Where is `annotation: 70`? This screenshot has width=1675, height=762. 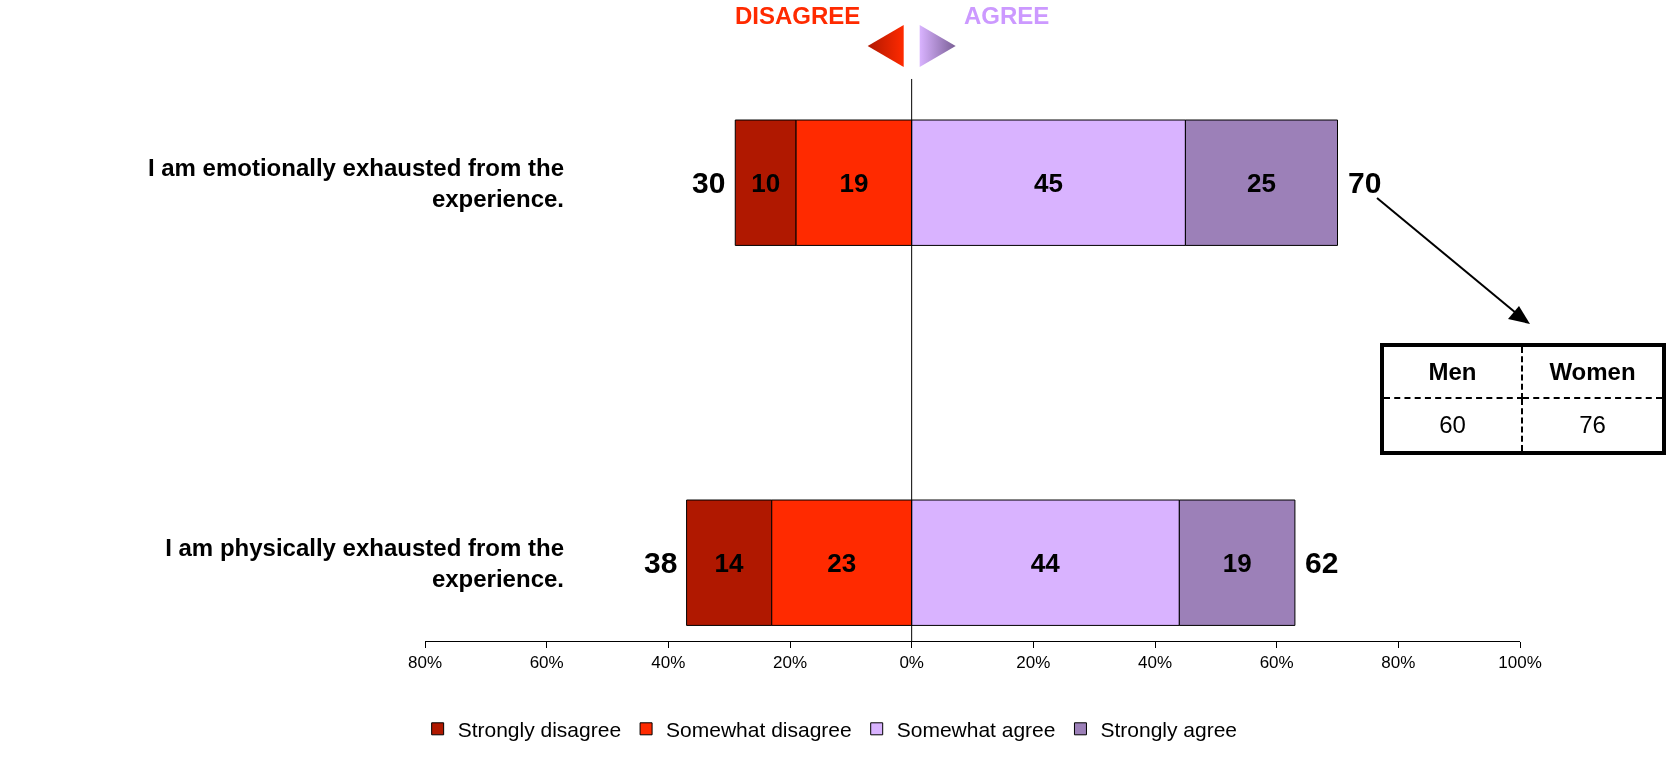 annotation: 70 is located at coordinates (1365, 182).